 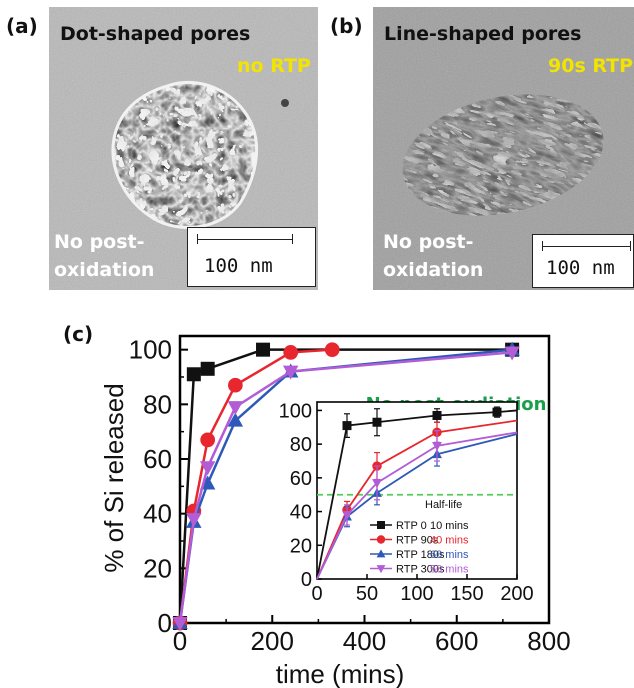 What do you see at coordinates (346, 26) in the screenshot?
I see `panel-b-label: (b)` at bounding box center [346, 26].